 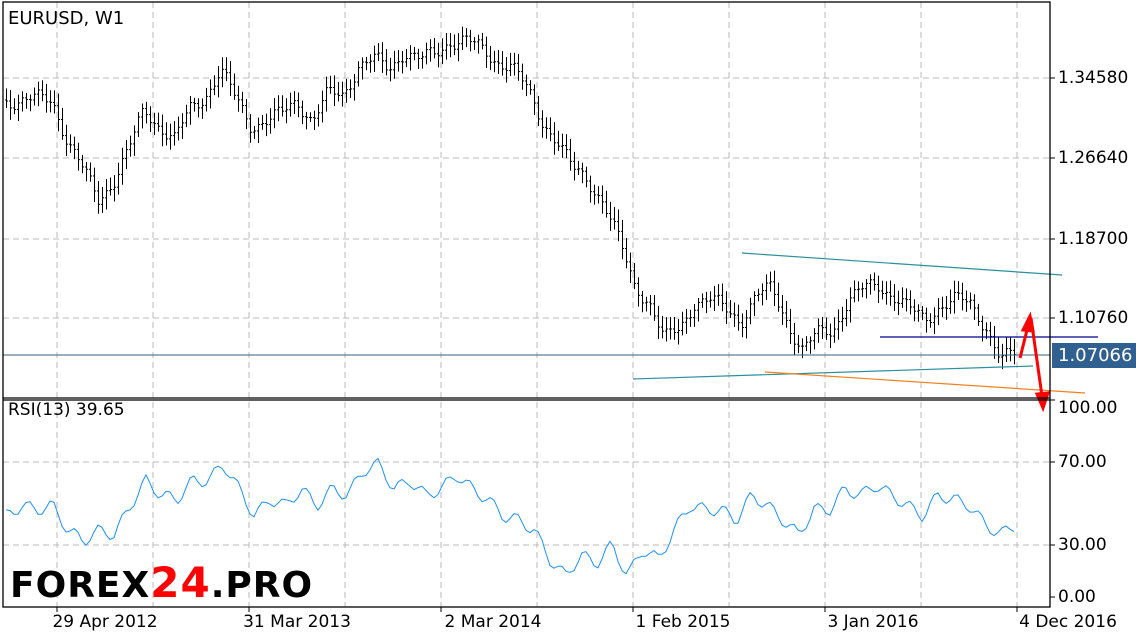 I want to click on price-tick: 1.34580, so click(x=1093, y=78).